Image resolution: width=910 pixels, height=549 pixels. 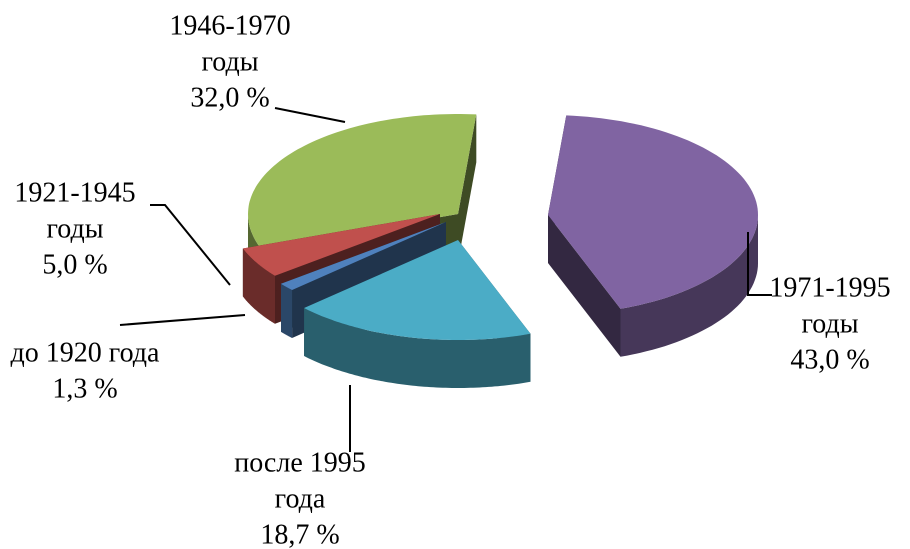 I want to click on slice-label: года, so click(x=300, y=498).